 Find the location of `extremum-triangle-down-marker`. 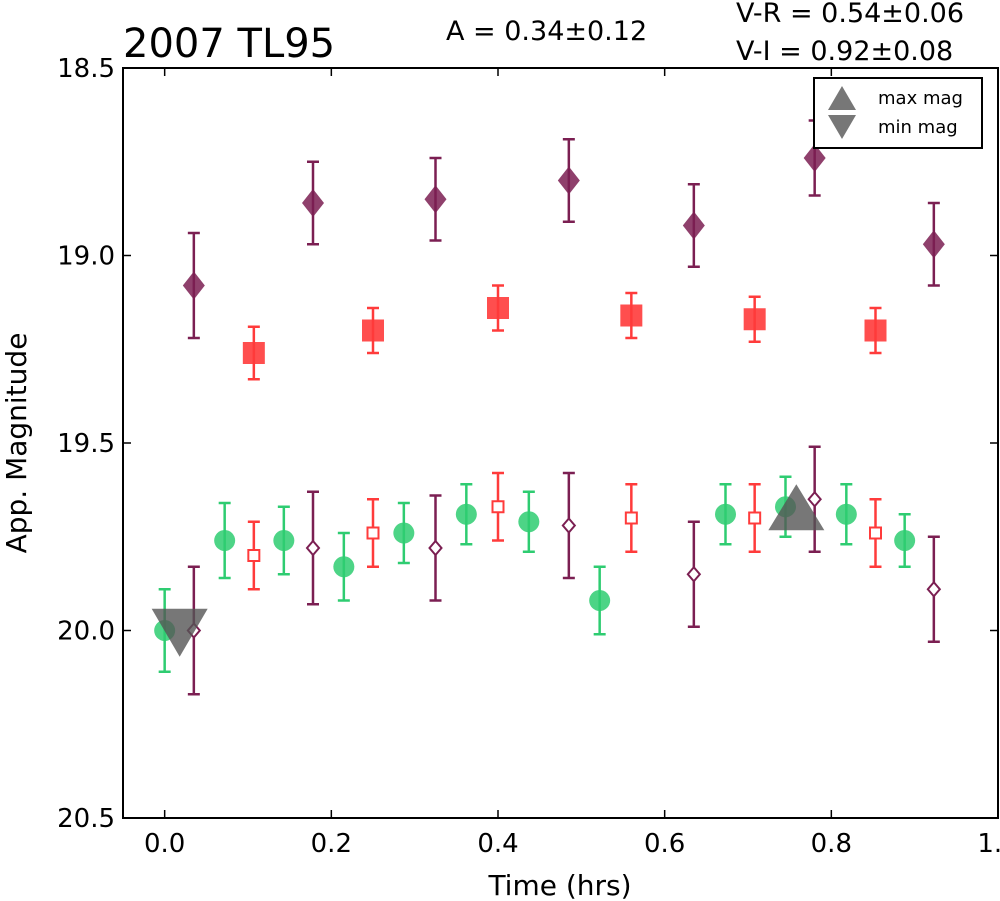

extremum-triangle-down-marker is located at coordinates (179, 632).